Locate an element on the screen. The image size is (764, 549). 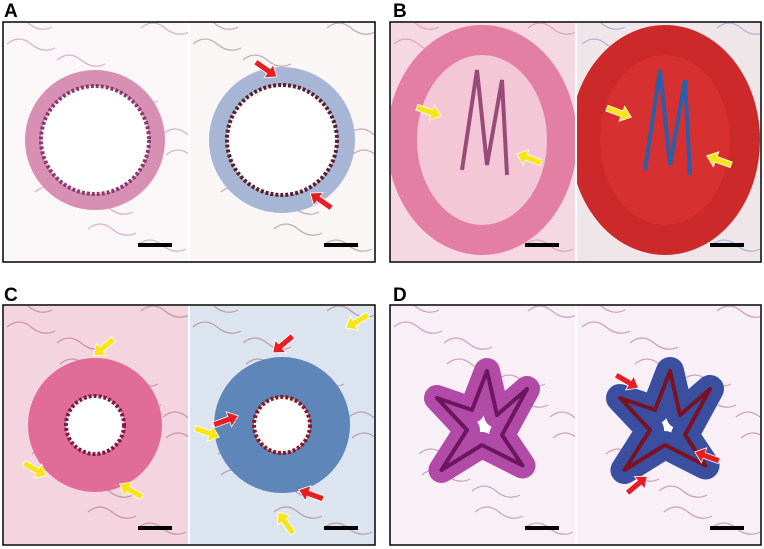
panel-label: A is located at coordinates (11, 11).